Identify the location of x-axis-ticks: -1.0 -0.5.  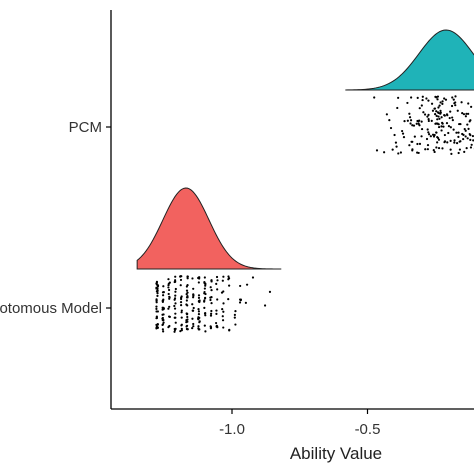
(299, 423).